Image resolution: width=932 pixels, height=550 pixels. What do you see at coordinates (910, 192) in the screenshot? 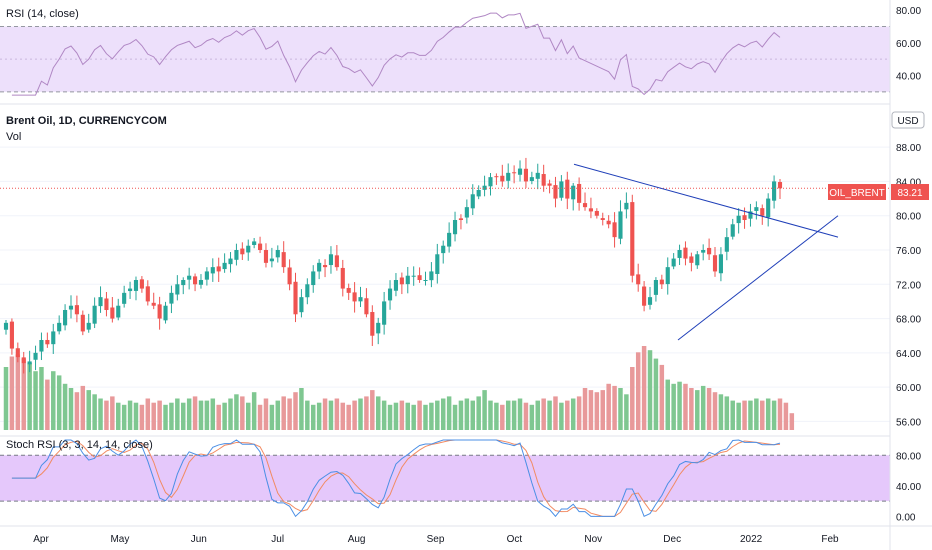
I see `last-price-badge: 83.21` at bounding box center [910, 192].